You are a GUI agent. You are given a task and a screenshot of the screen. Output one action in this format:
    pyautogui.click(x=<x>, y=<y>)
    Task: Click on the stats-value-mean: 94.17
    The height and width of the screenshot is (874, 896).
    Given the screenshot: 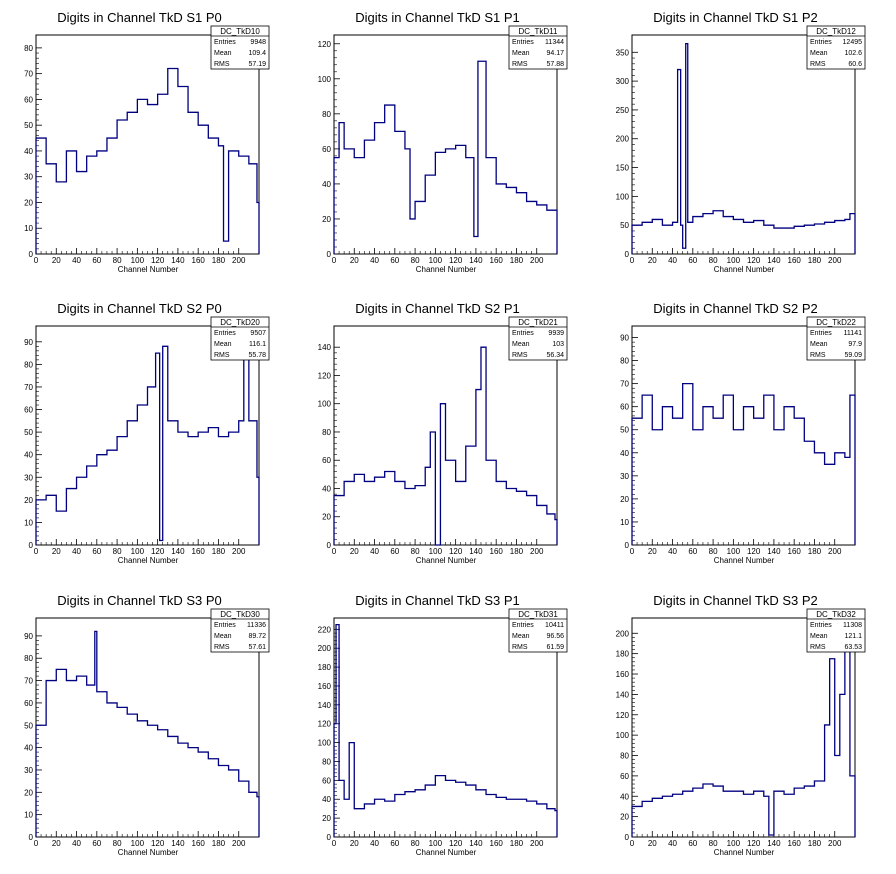 What is the action you would take?
    pyautogui.click(x=555, y=53)
    